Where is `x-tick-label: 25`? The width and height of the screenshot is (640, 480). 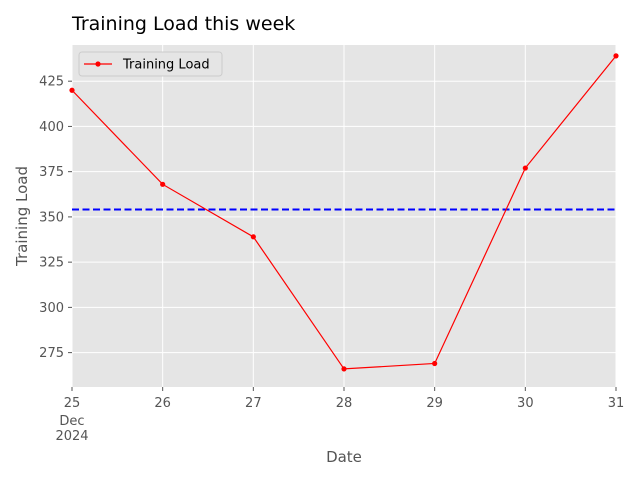
x-tick-label: 25 is located at coordinates (72, 403).